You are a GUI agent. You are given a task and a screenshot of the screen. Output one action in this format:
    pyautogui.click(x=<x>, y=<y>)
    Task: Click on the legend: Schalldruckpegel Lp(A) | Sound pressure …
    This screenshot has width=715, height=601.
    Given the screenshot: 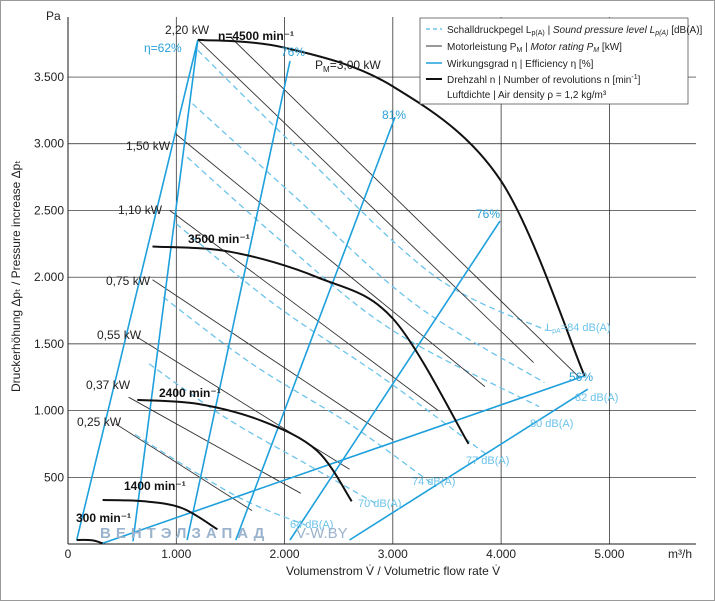 What is the action you would take?
    pyautogui.click(x=561, y=61)
    